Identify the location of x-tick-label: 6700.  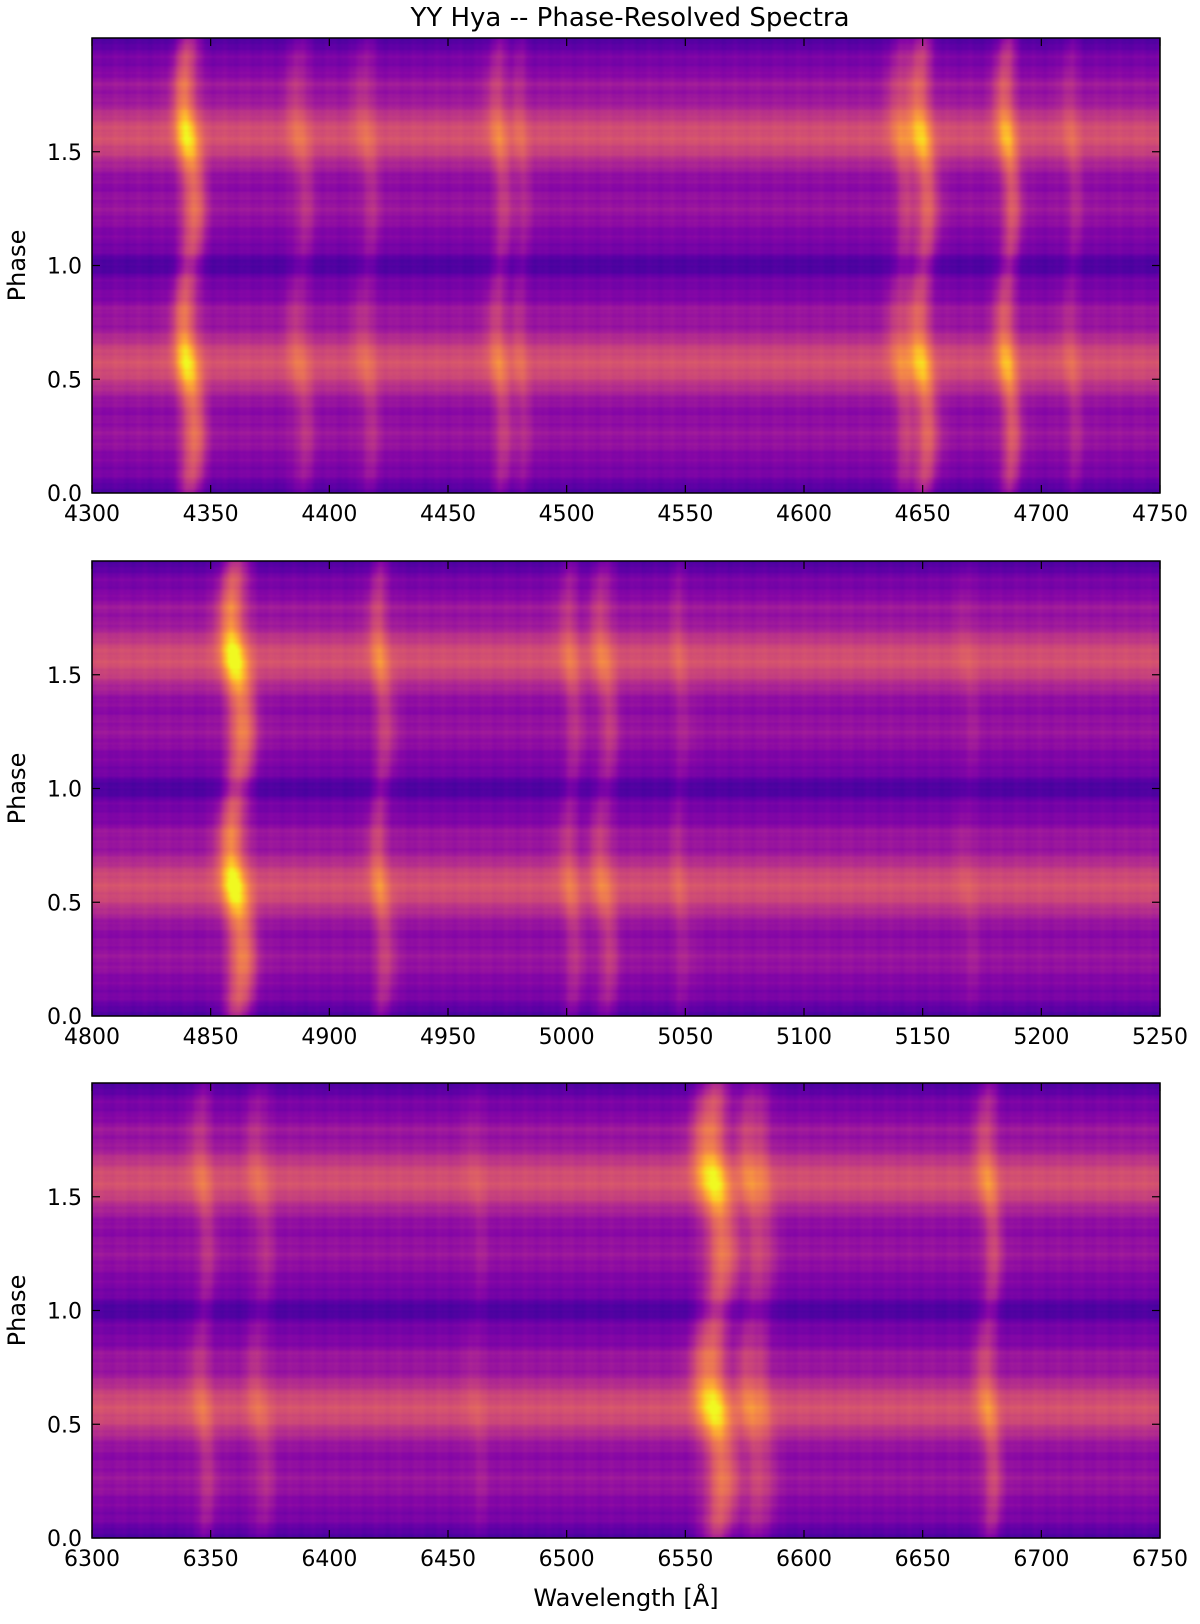
(1041, 1559).